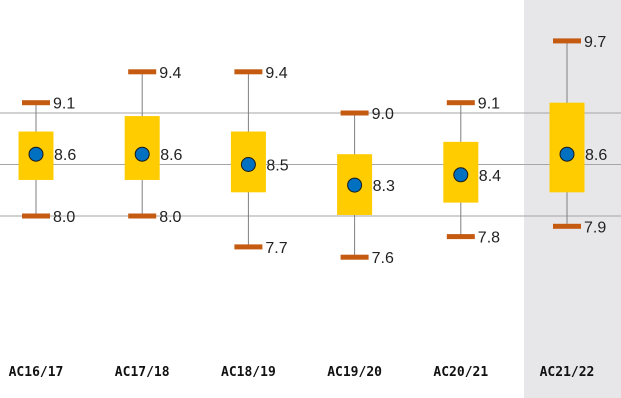 The width and height of the screenshot is (621, 398). What do you see at coordinates (383, 258) in the screenshot?
I see `min-label: 7.6` at bounding box center [383, 258].